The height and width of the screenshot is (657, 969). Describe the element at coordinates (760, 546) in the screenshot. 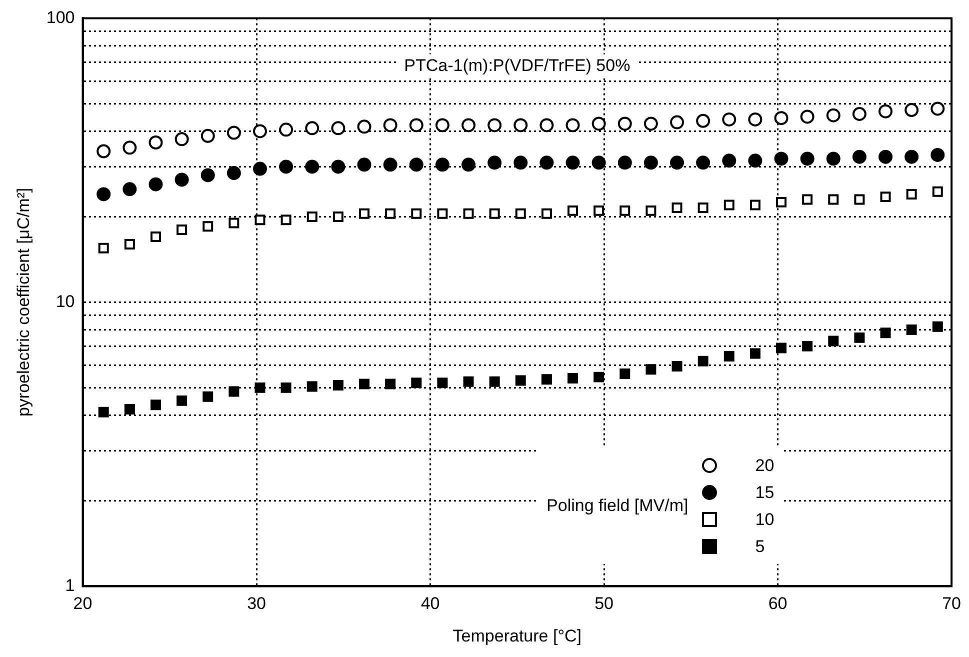

I see `legend-label: 5` at that location.